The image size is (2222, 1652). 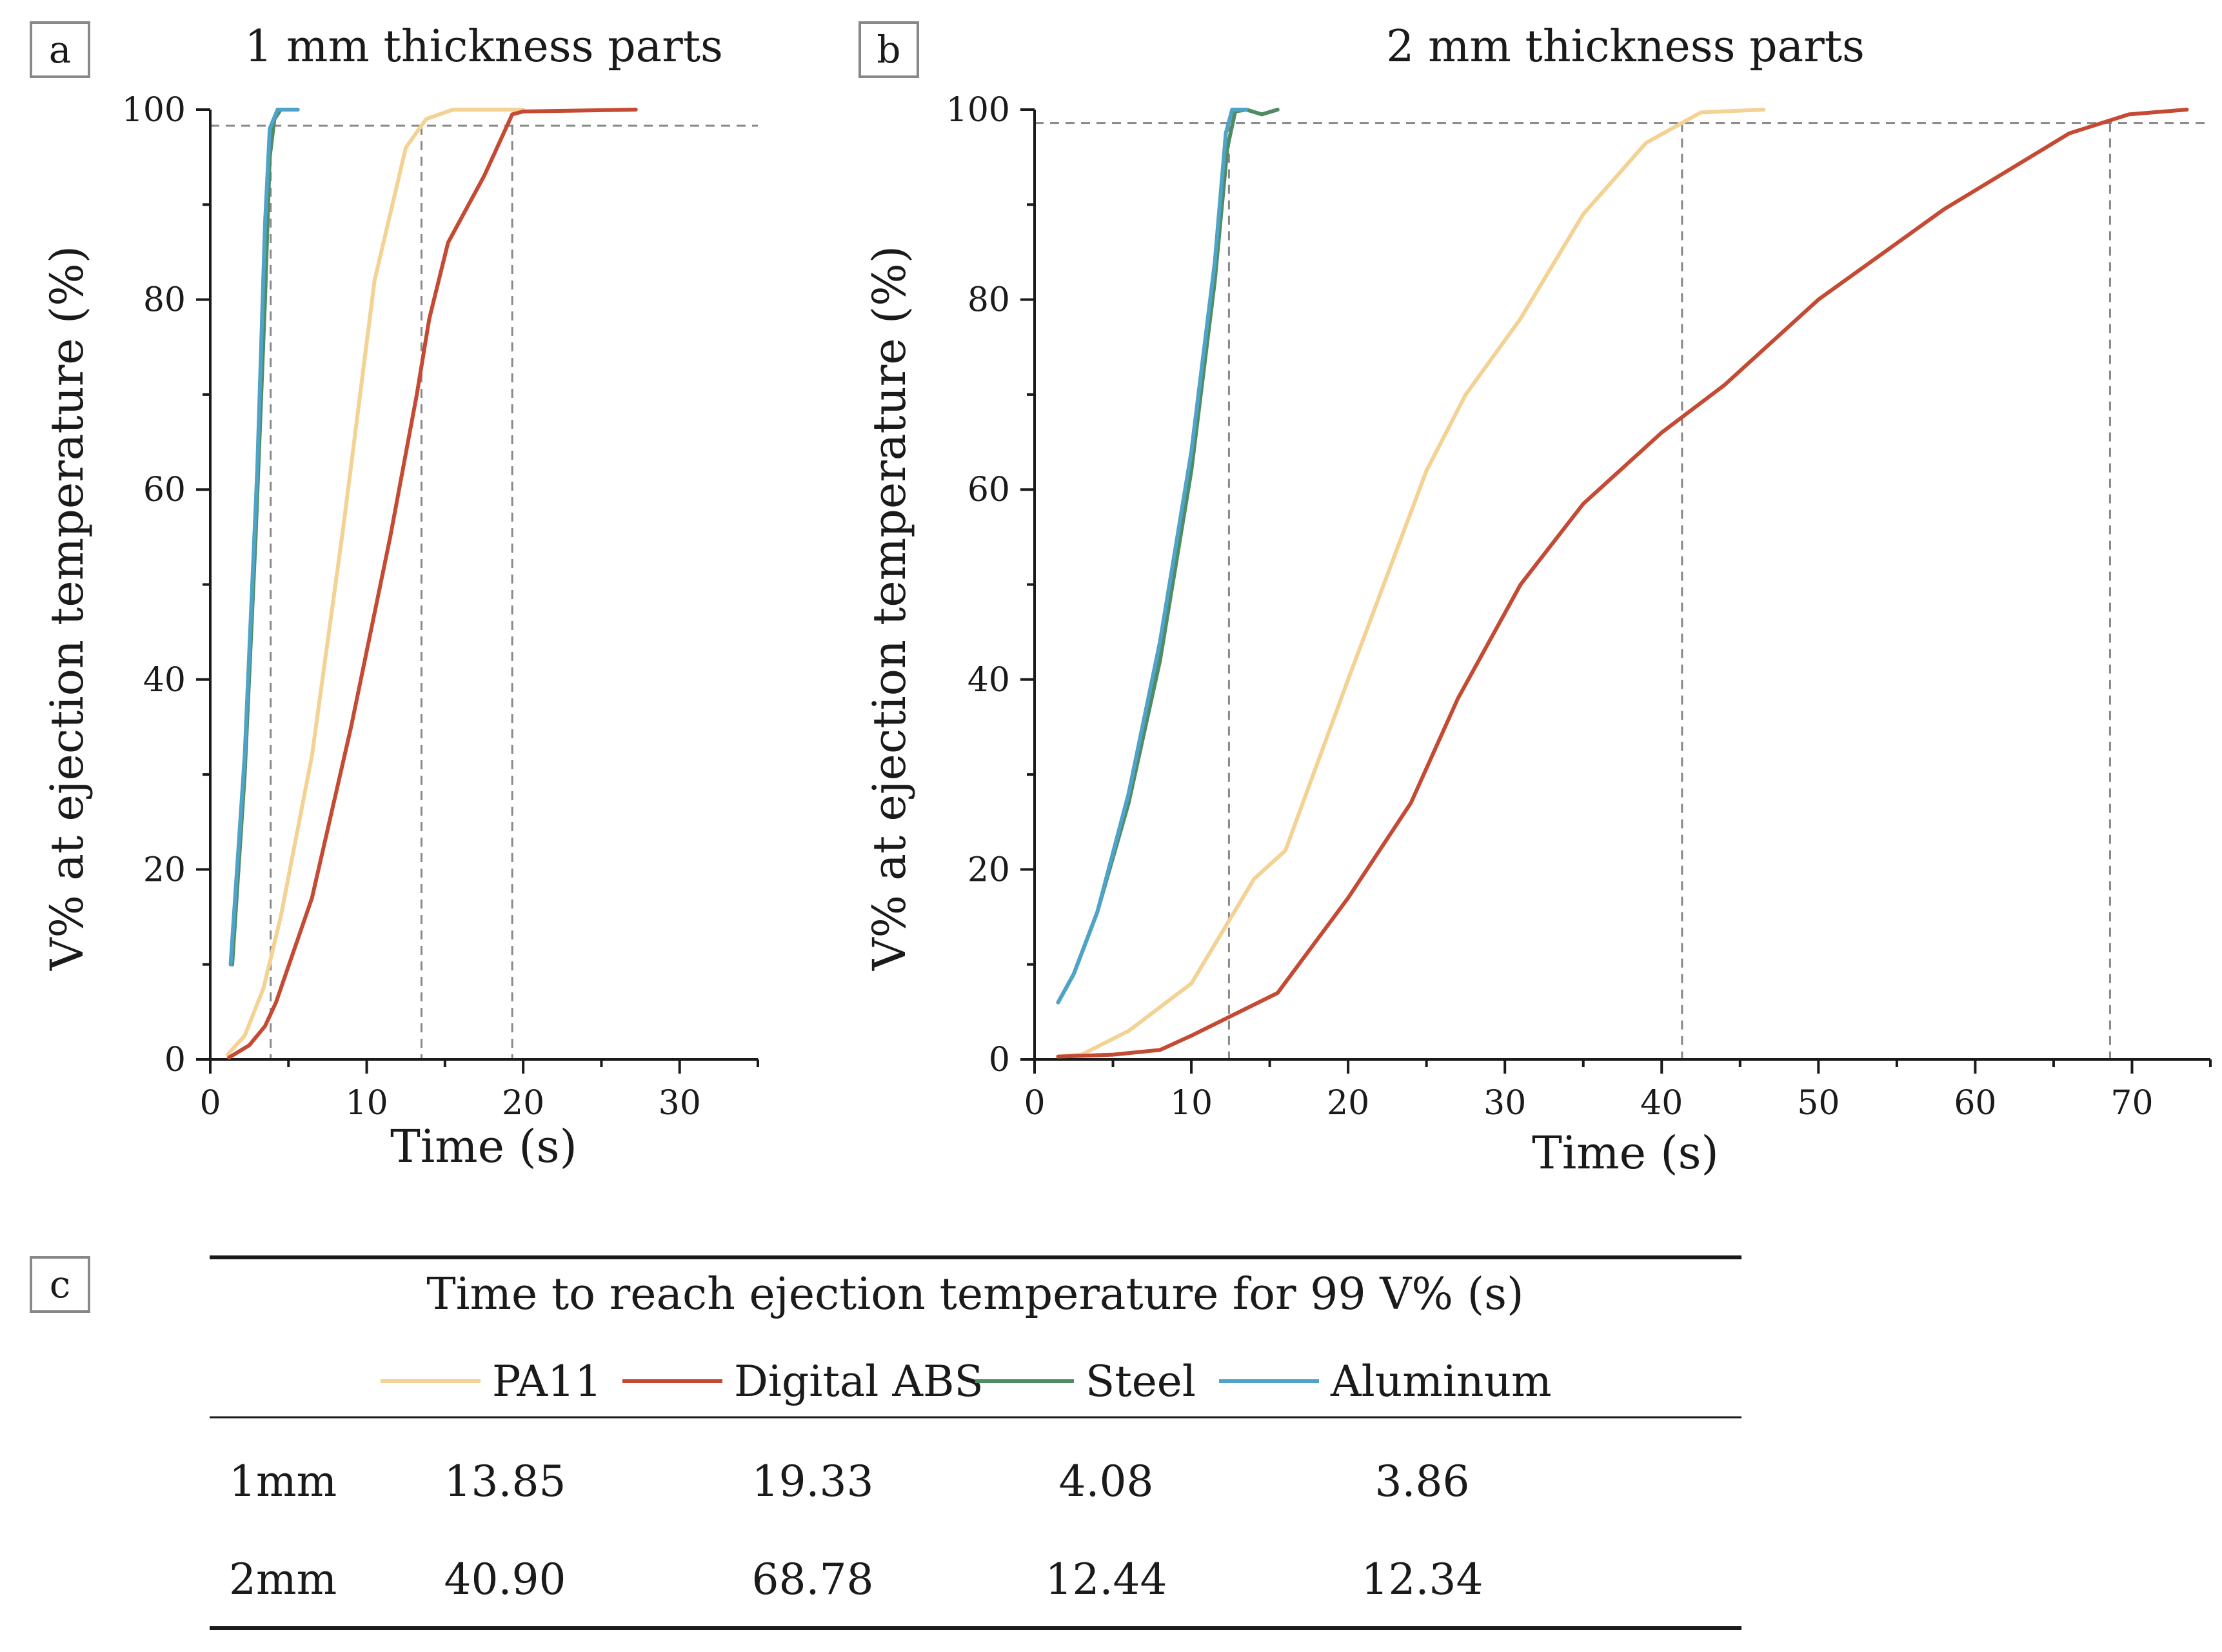 I want to click on chart-b-ylabel: V% at ejection temperature (%), so click(x=889, y=608).